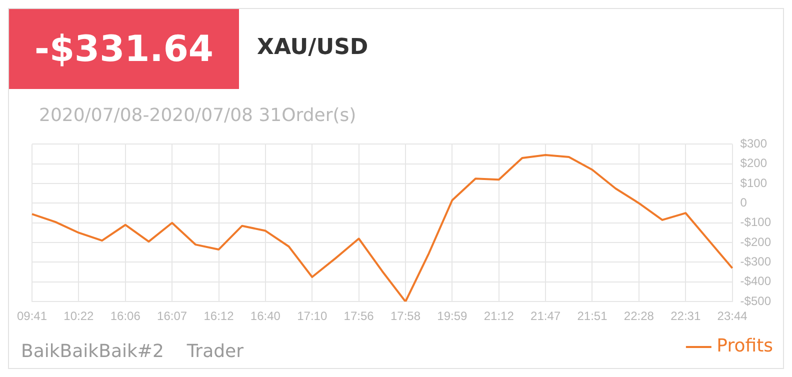 The width and height of the screenshot is (792, 377). What do you see at coordinates (754, 163) in the screenshot?
I see `y-tick-label: $200` at bounding box center [754, 163].